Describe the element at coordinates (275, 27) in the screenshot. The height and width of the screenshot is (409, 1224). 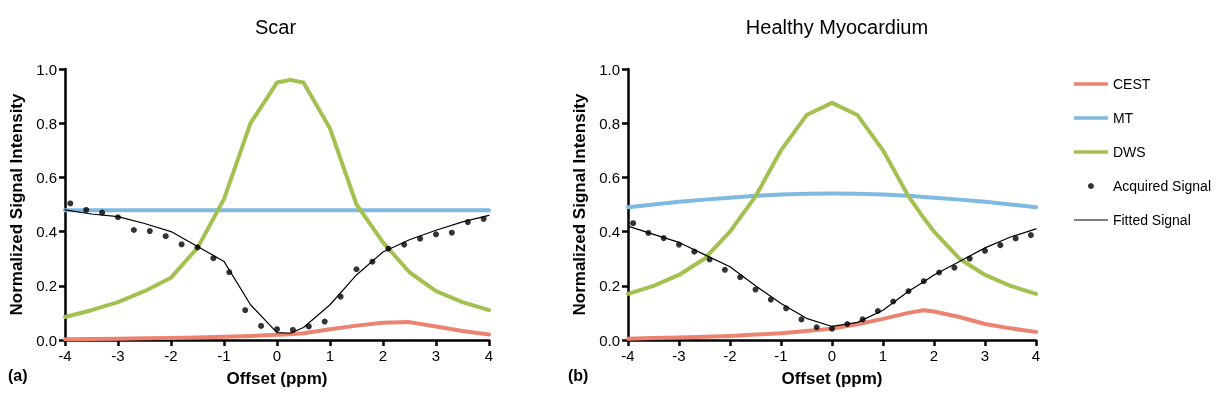
I see `chart-title: Scar` at that location.